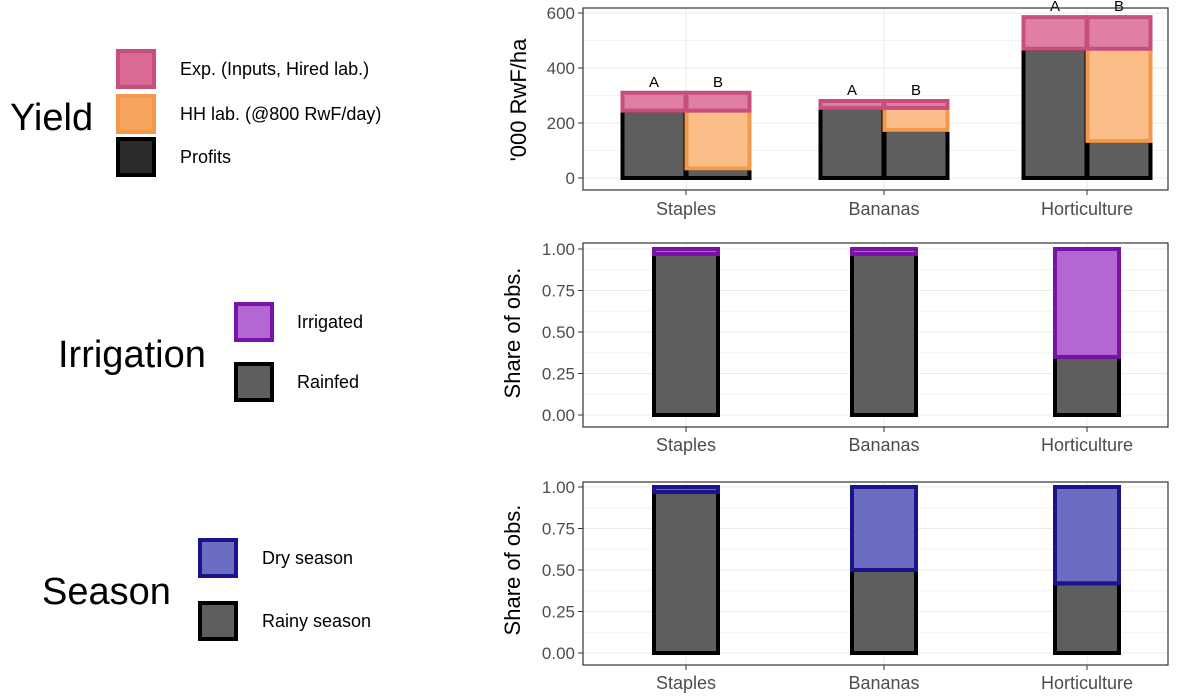  What do you see at coordinates (330, 322) in the screenshot?
I see `legend-label: Irrigated` at bounding box center [330, 322].